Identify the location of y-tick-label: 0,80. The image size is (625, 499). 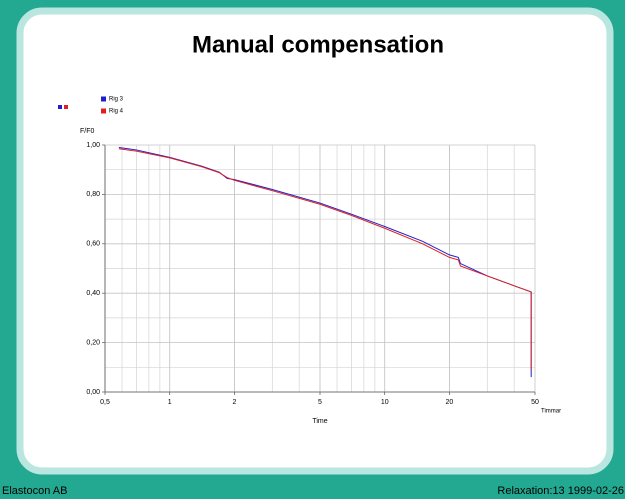
(93, 194).